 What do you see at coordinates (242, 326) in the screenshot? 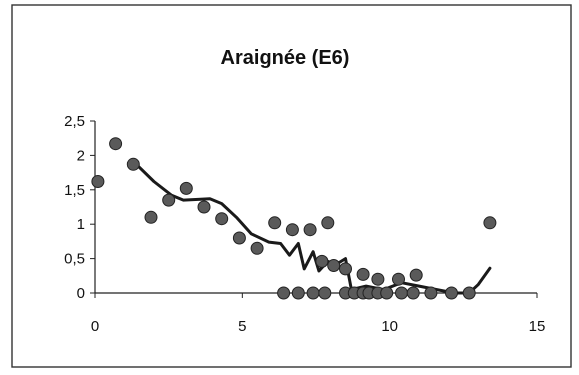
I see `x-tick-label: 5` at bounding box center [242, 326].